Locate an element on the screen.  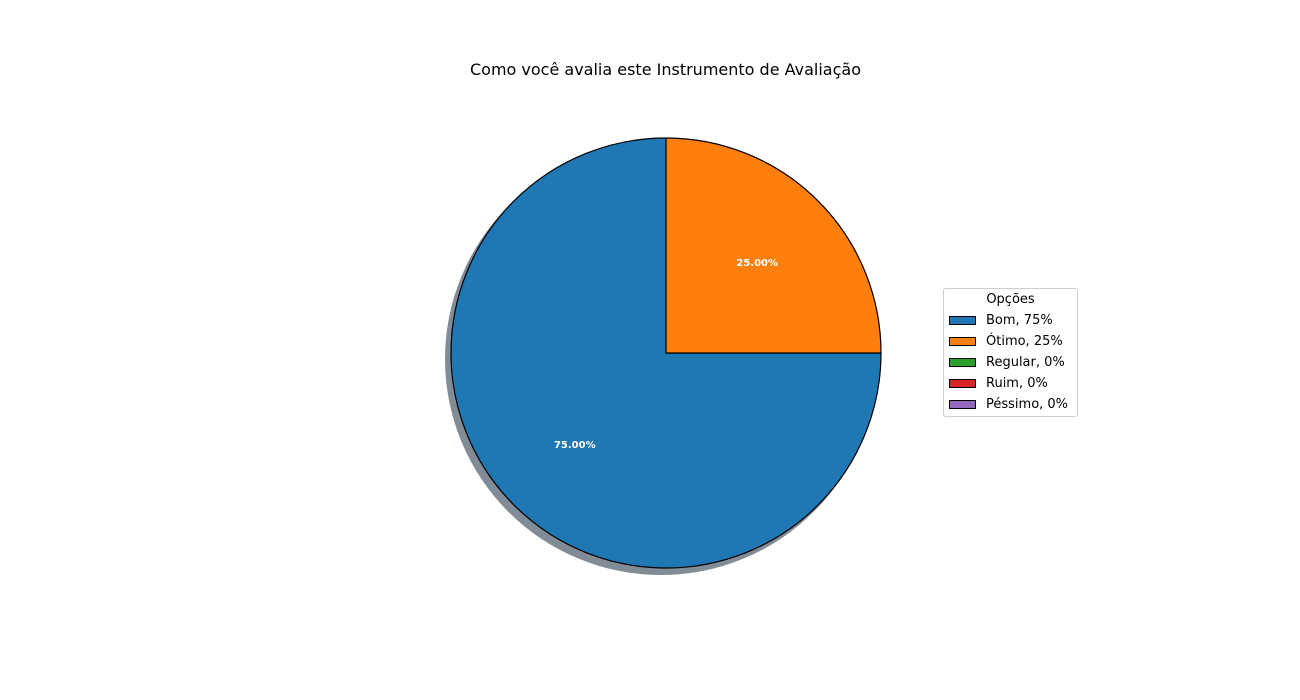
legend-item-1: Ótimo, 25% is located at coordinates (1010, 341).